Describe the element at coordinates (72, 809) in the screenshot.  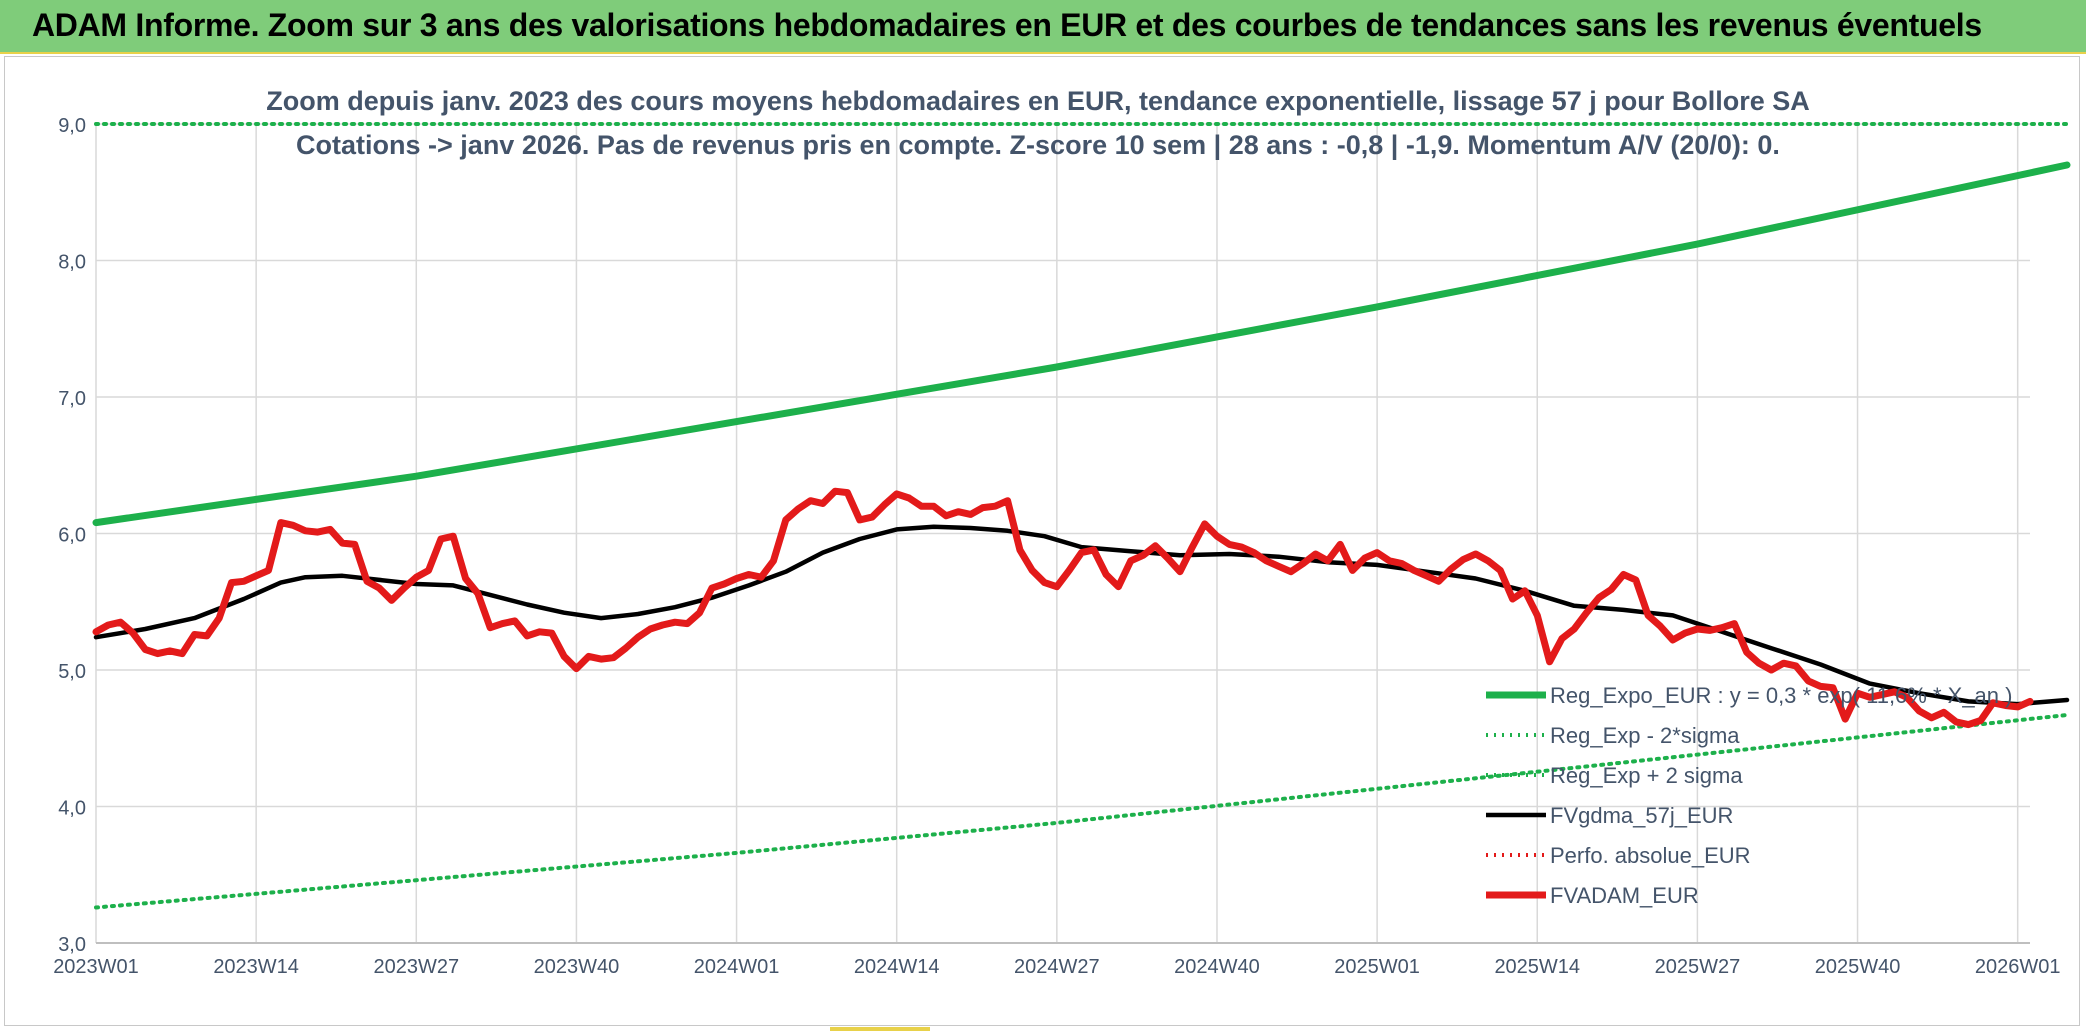
I see `y-tick-label: 4,0` at that location.